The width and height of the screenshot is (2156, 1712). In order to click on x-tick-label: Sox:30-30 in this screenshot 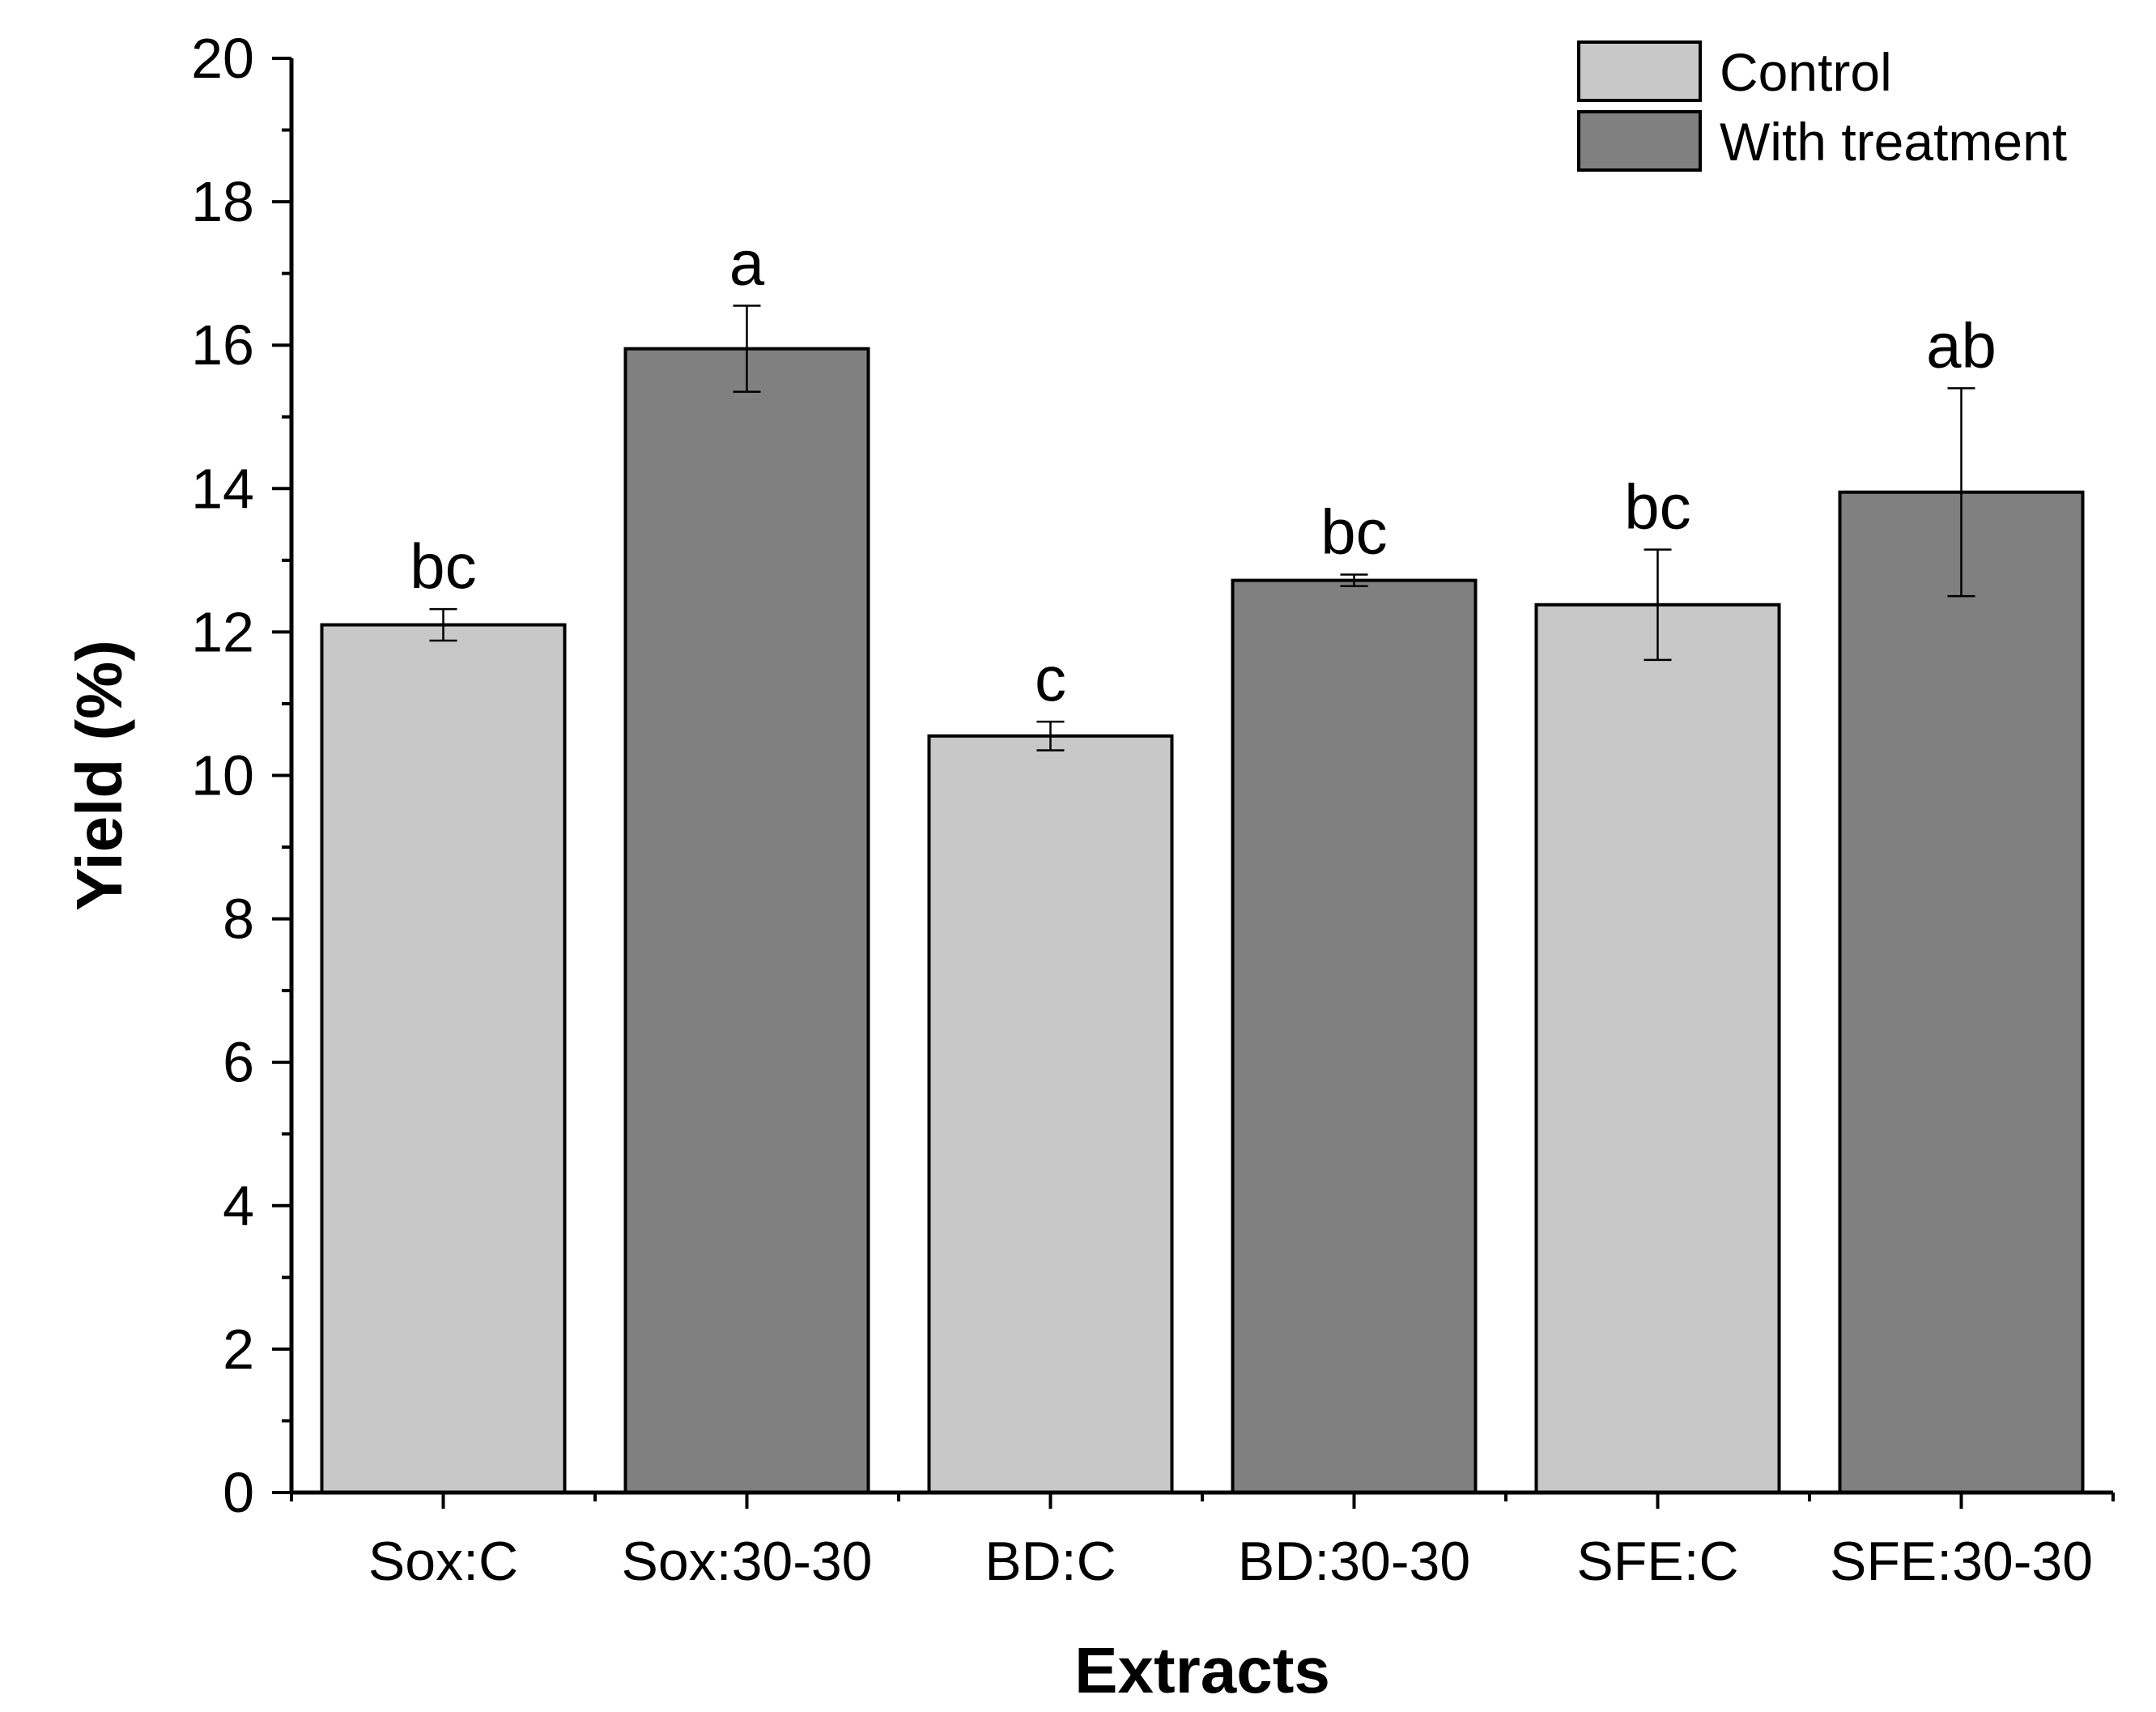, I will do `click(747, 1561)`.